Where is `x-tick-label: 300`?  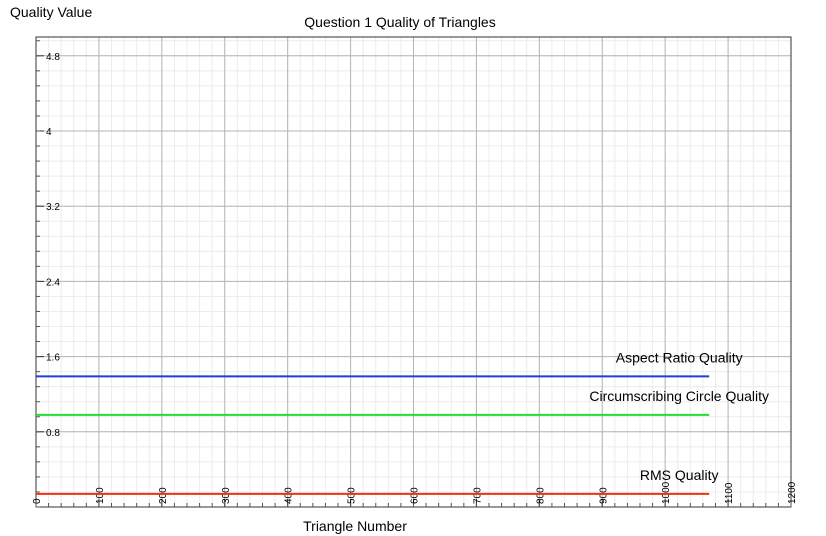 x-tick-label: 300 is located at coordinates (226, 495).